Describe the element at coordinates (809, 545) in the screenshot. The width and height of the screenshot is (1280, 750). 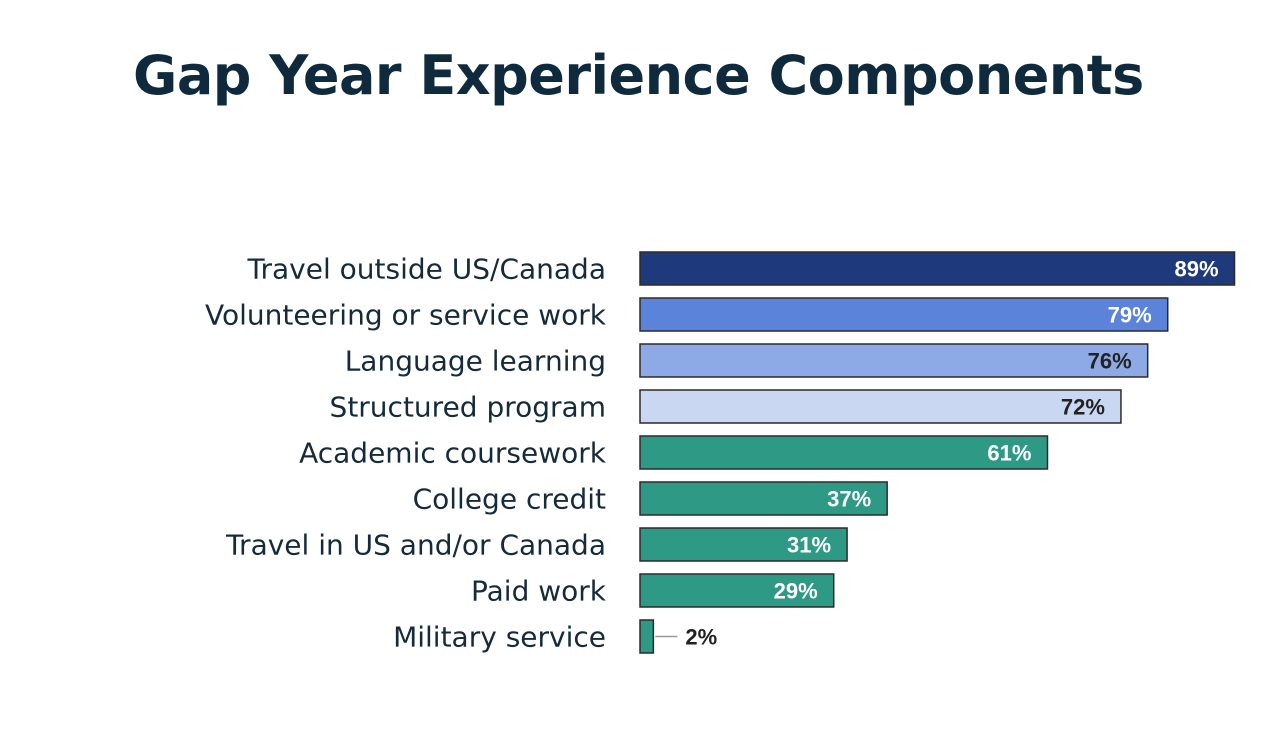
I see `value-label-travel-in-us-and-or-canada: 31%` at that location.